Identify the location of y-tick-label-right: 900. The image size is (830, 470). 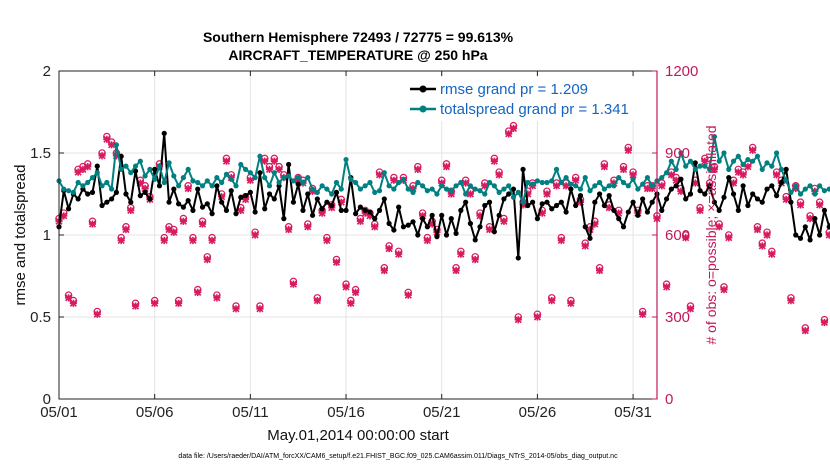
(677, 153).